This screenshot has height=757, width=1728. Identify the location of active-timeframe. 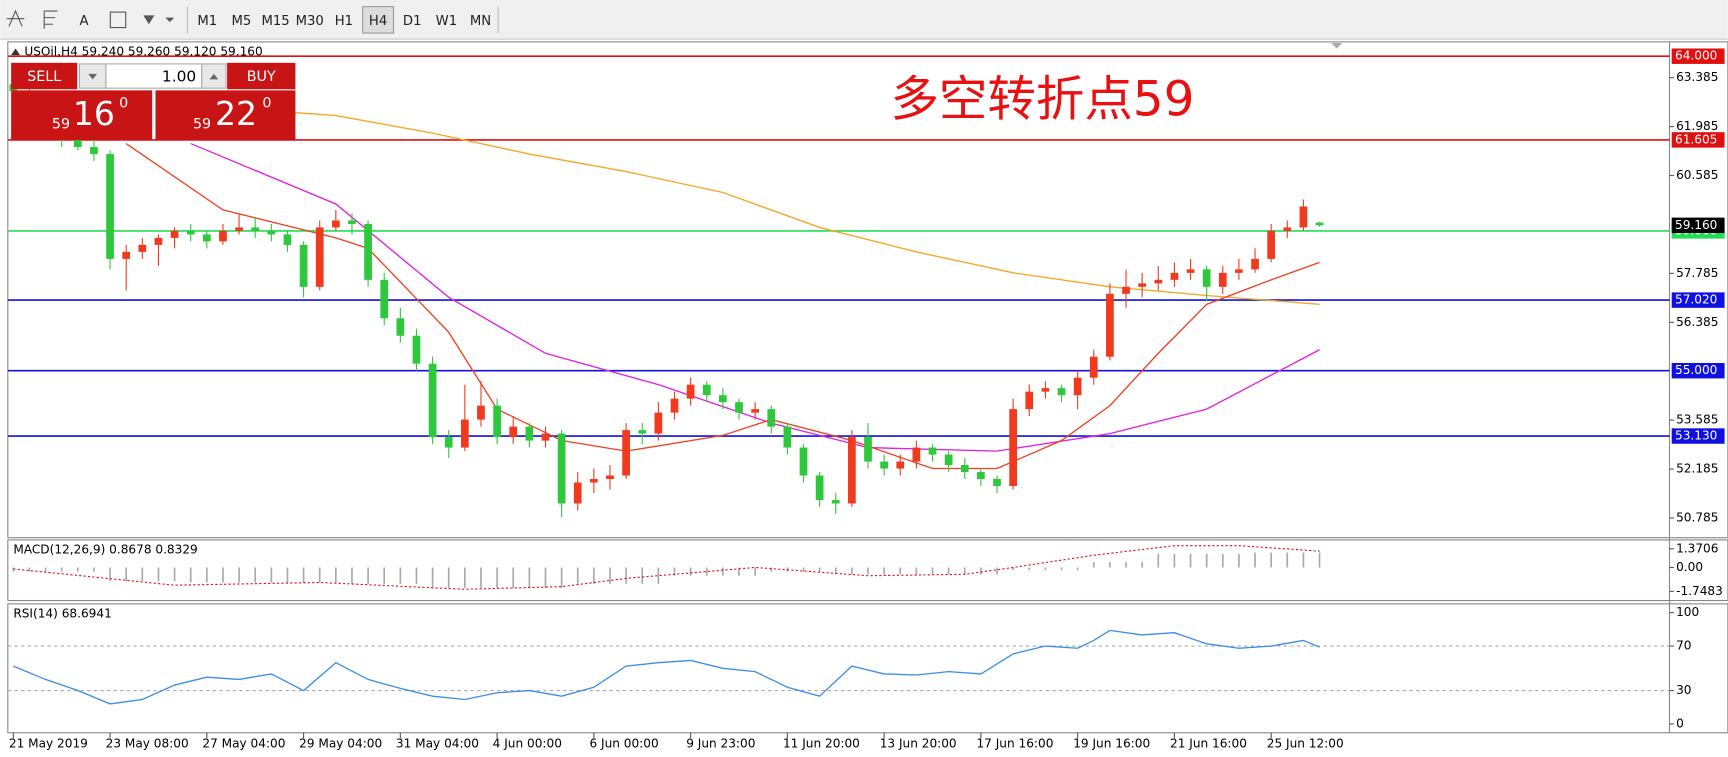
(378, 20).